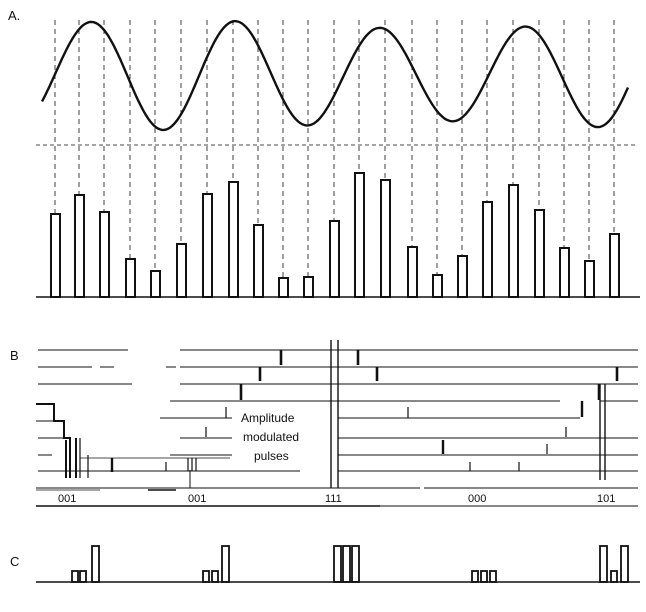  I want to click on code-label-3: 111, so click(333, 499).